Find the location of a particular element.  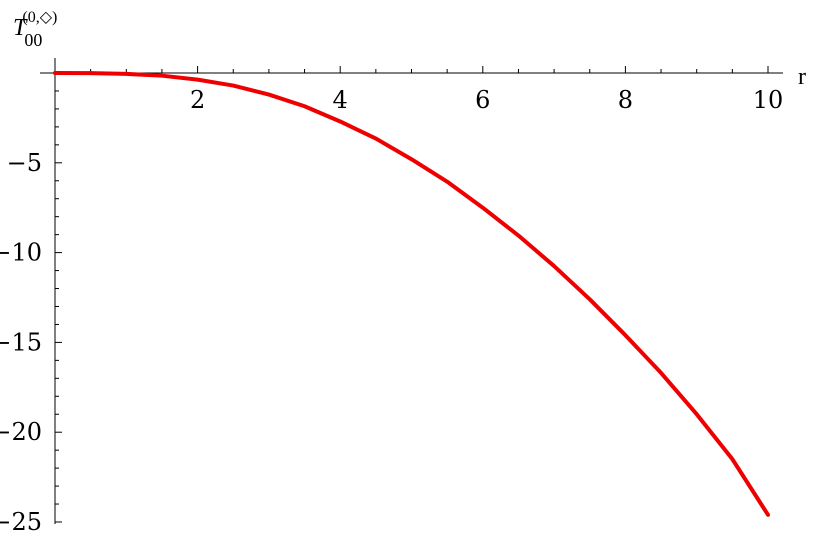

y-axis-label-subscript: 00 is located at coordinates (33, 40).